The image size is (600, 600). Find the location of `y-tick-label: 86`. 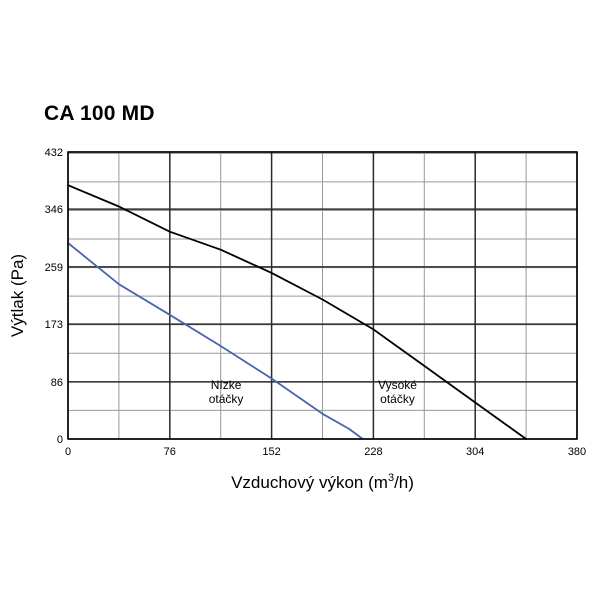

y-tick-label: 86 is located at coordinates (57, 383).